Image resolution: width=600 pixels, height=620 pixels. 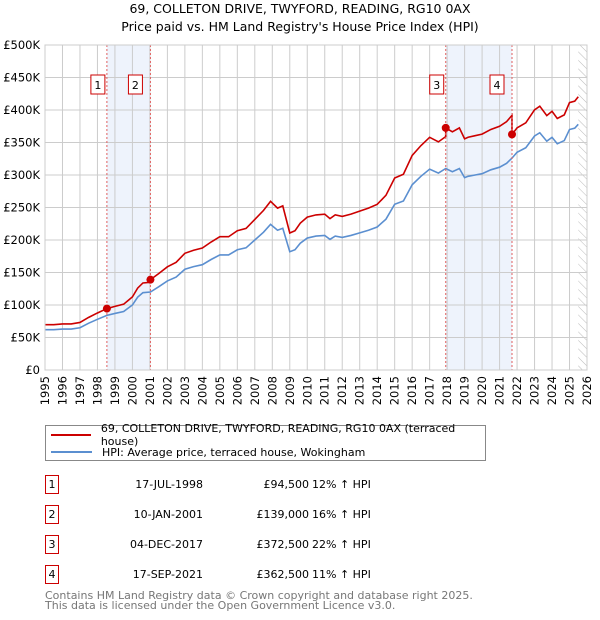 What do you see at coordinates (62, 390) in the screenshot?
I see `x-tick-label: 1996` at bounding box center [62, 390].